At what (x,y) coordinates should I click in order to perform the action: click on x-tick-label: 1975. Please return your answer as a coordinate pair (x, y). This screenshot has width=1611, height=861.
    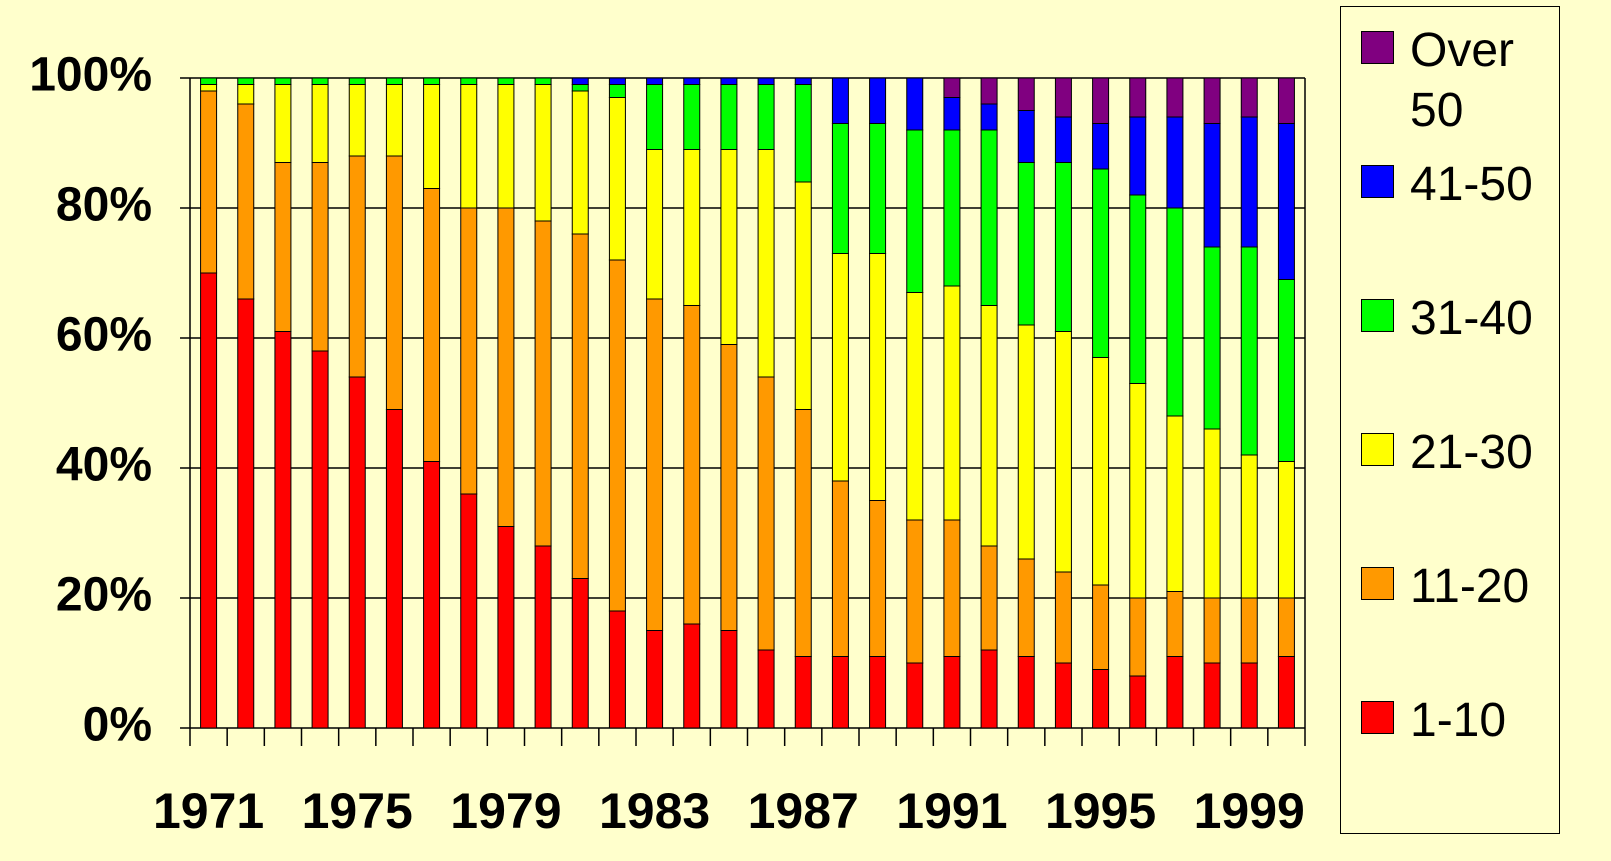
    Looking at the image, I should click on (357, 811).